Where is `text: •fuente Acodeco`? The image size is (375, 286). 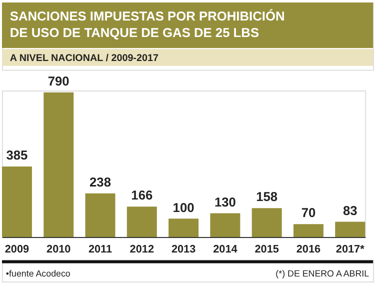 text: •fuente Acodeco is located at coordinates (38, 273).